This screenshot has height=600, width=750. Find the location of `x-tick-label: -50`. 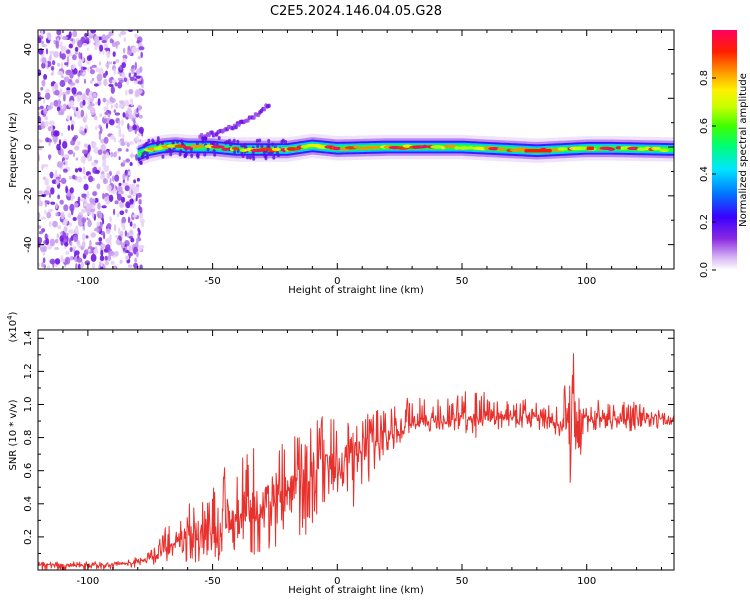

x-tick-label: -50 is located at coordinates (212, 581).